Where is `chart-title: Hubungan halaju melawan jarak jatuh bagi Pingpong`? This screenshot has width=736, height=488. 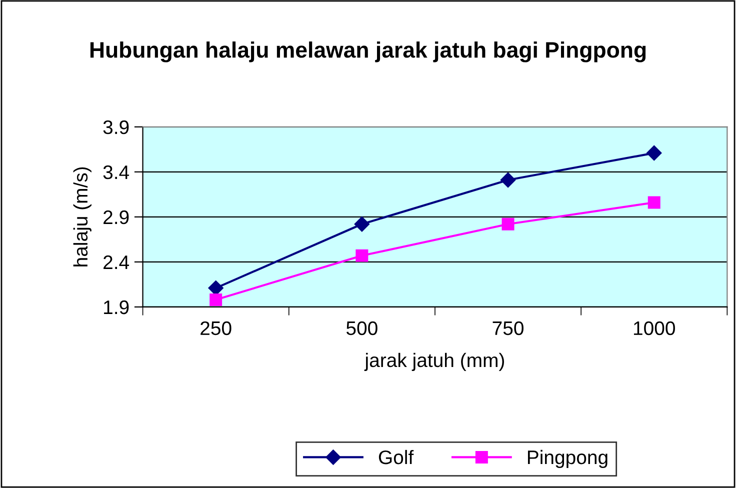
chart-title: Hubungan halaju melawan jarak jatuh bagi Pingpong is located at coordinates (368, 51).